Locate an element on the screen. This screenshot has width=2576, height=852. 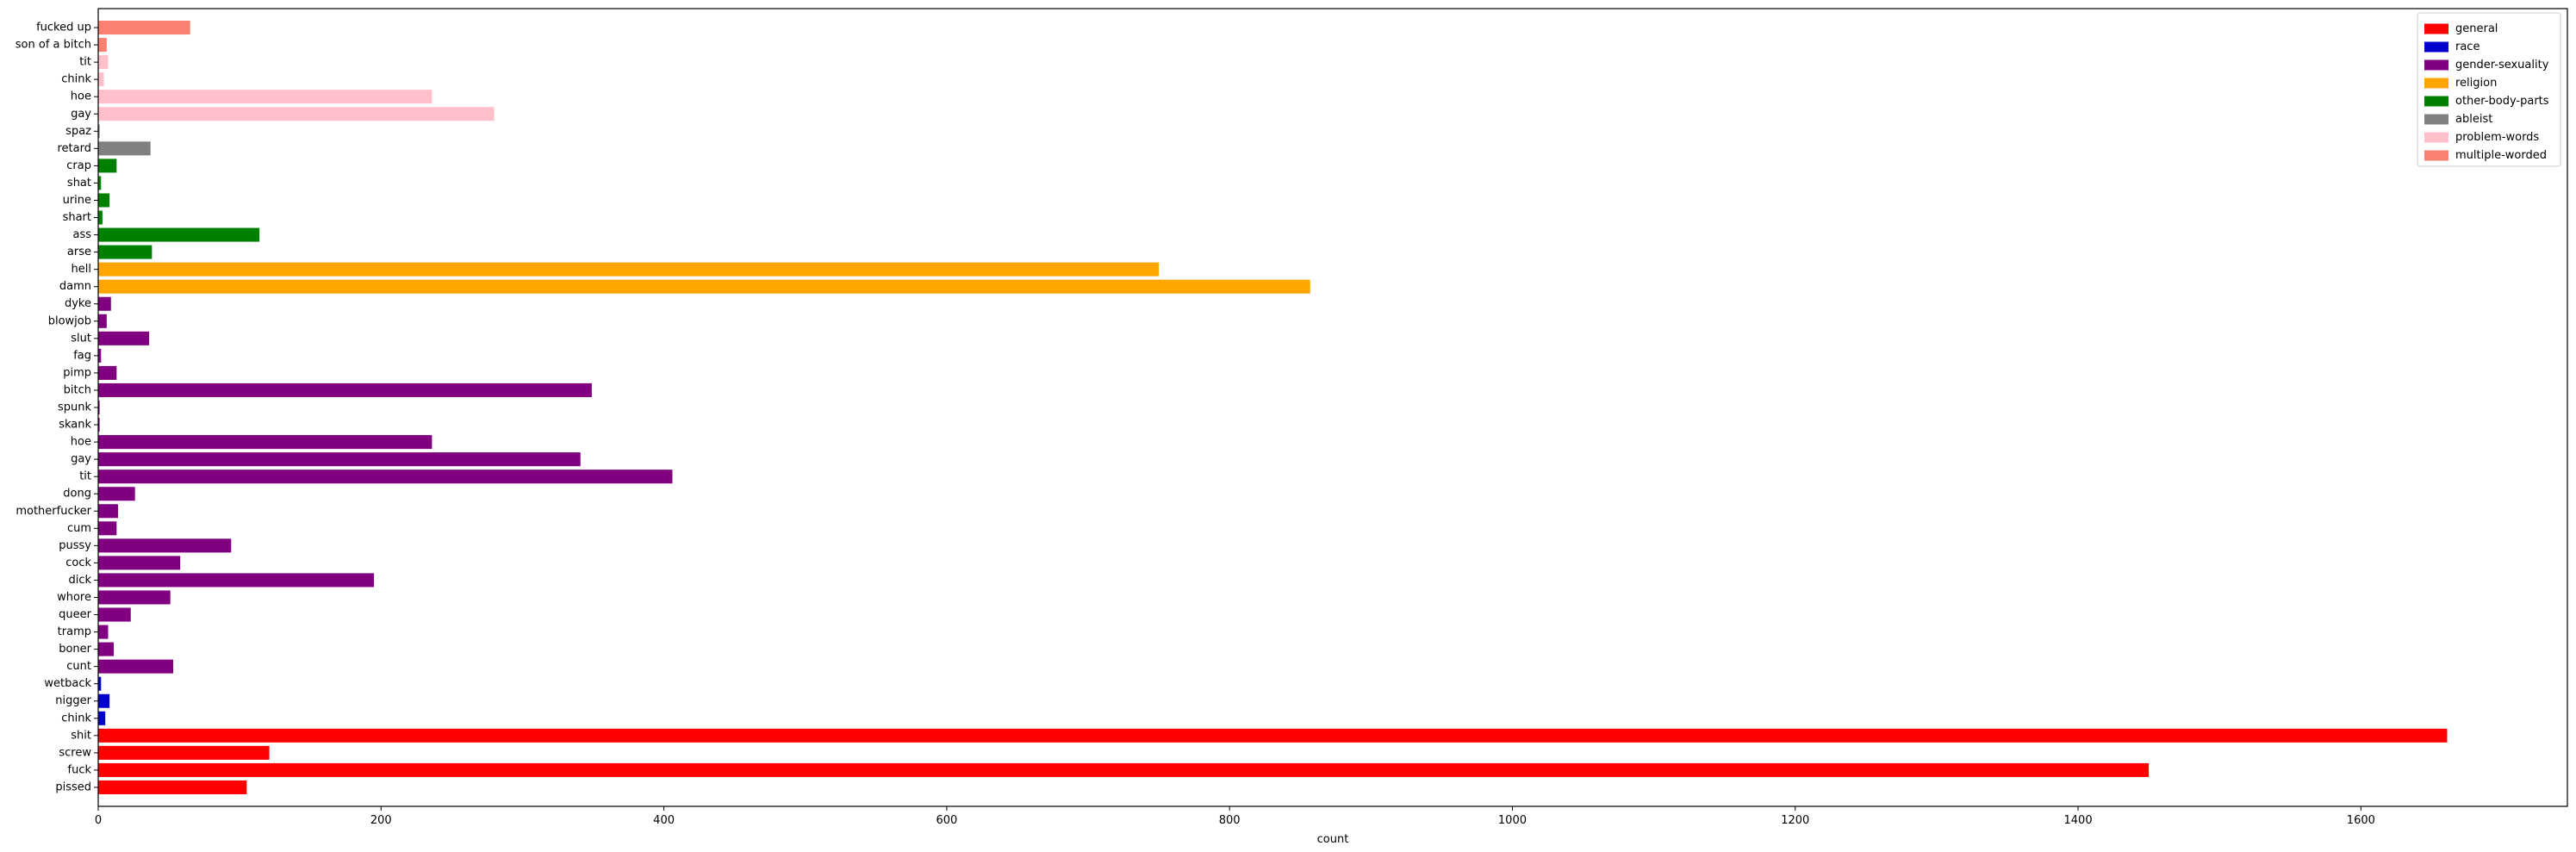
bar-hoe-gender-sexuality is located at coordinates (265, 442).